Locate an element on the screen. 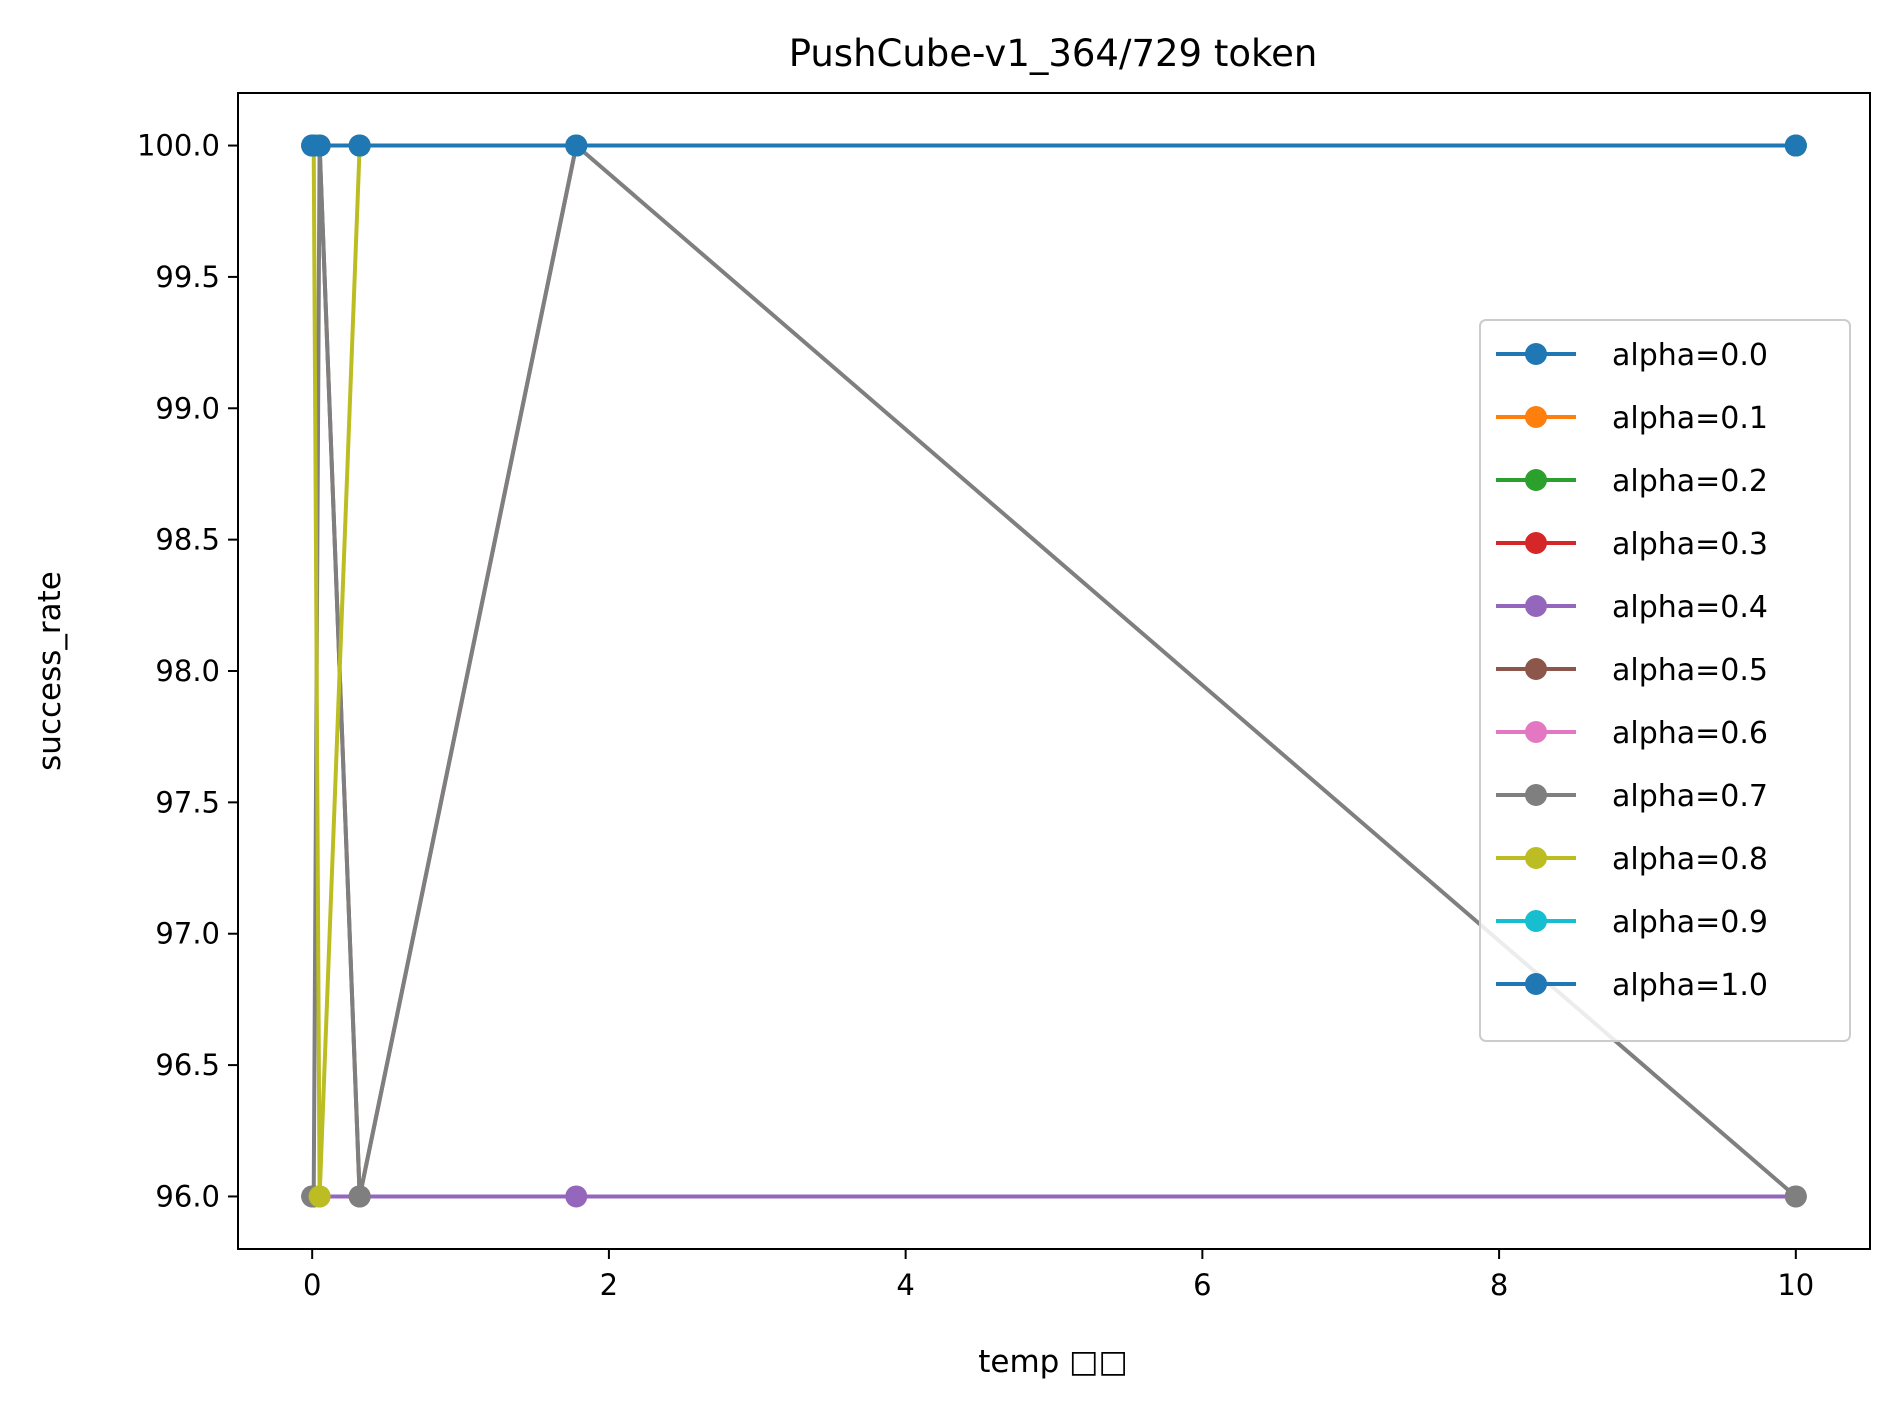 Image resolution: width=1890 pixels, height=1406 pixels. legend-item: alpha=0.7 is located at coordinates (1632, 796).